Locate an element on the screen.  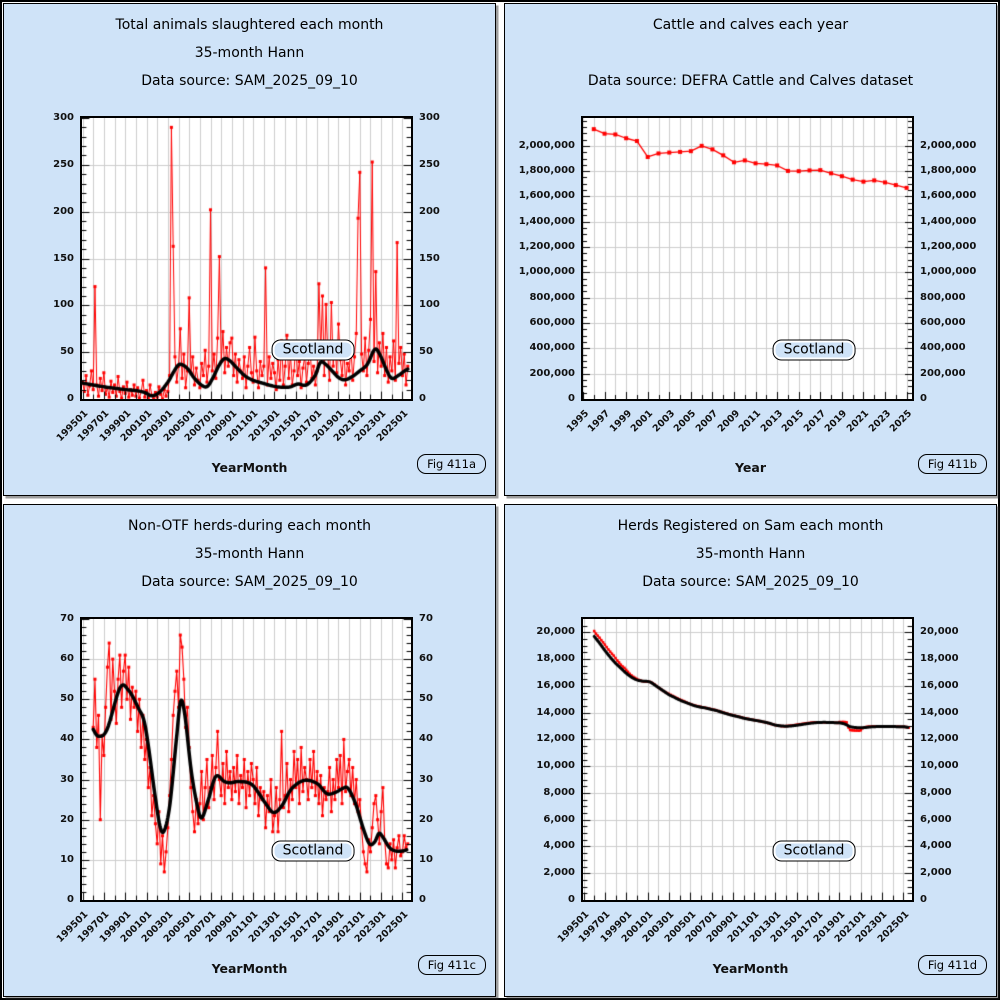
y-tick-label-left: 1,800,000 is located at coordinates (546, 171).